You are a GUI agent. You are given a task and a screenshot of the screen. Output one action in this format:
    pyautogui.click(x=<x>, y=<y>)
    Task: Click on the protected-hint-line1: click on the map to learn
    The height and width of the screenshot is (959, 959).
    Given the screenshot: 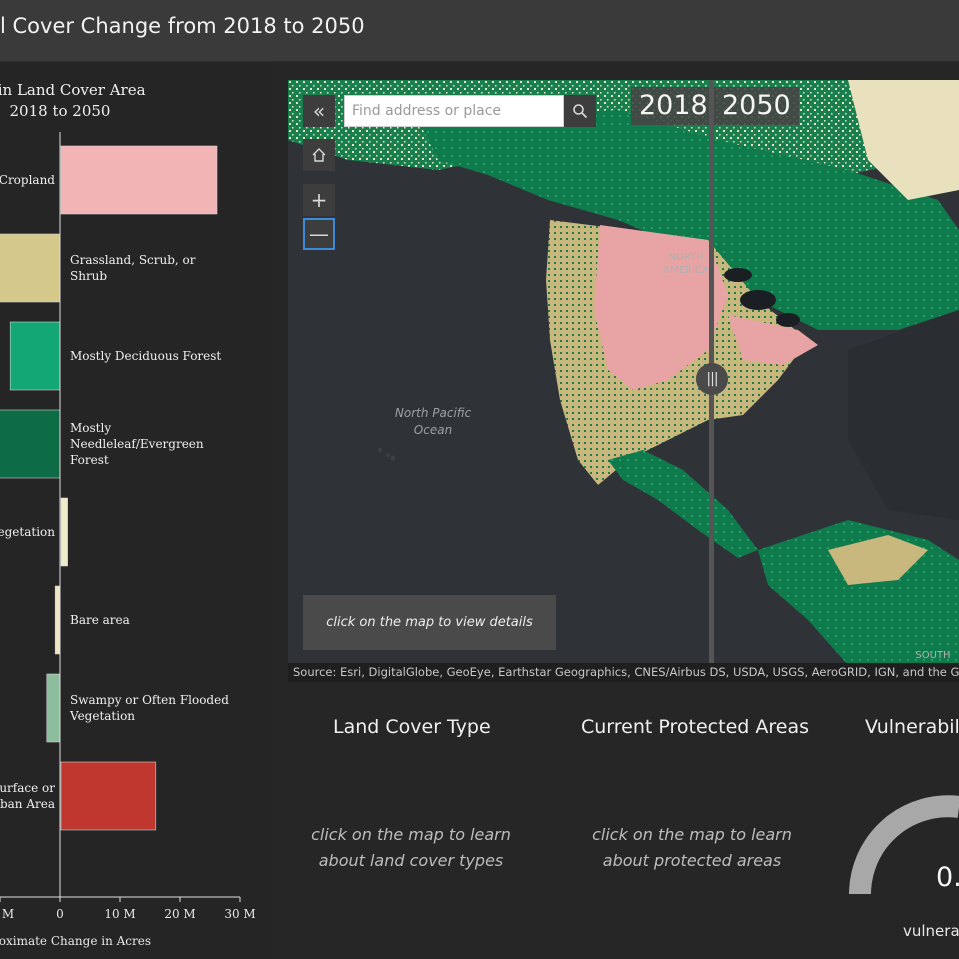 What is the action you would take?
    pyautogui.click(x=692, y=834)
    